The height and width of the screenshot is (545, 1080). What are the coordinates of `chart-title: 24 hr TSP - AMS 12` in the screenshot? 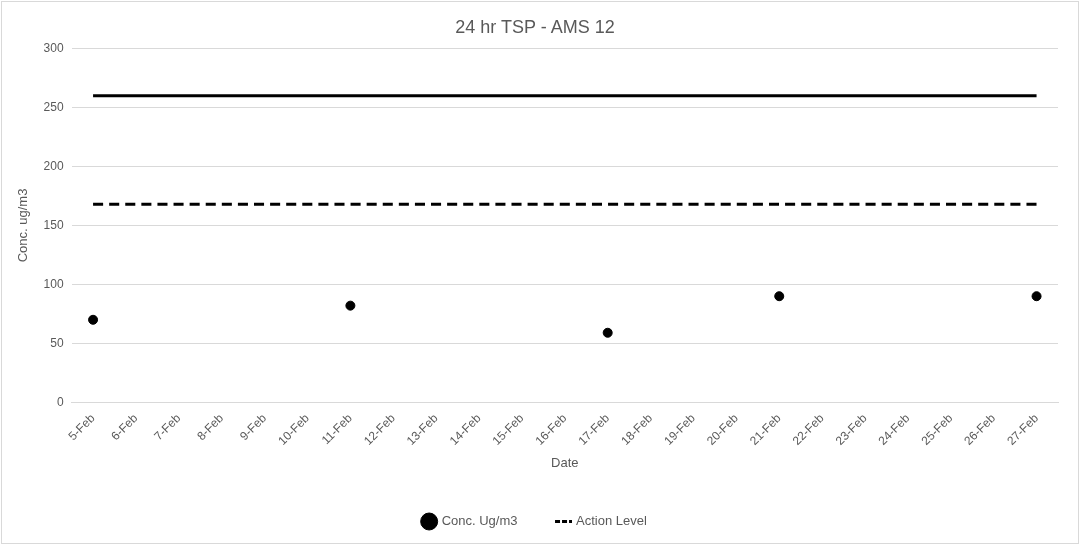 It's located at (535, 26).